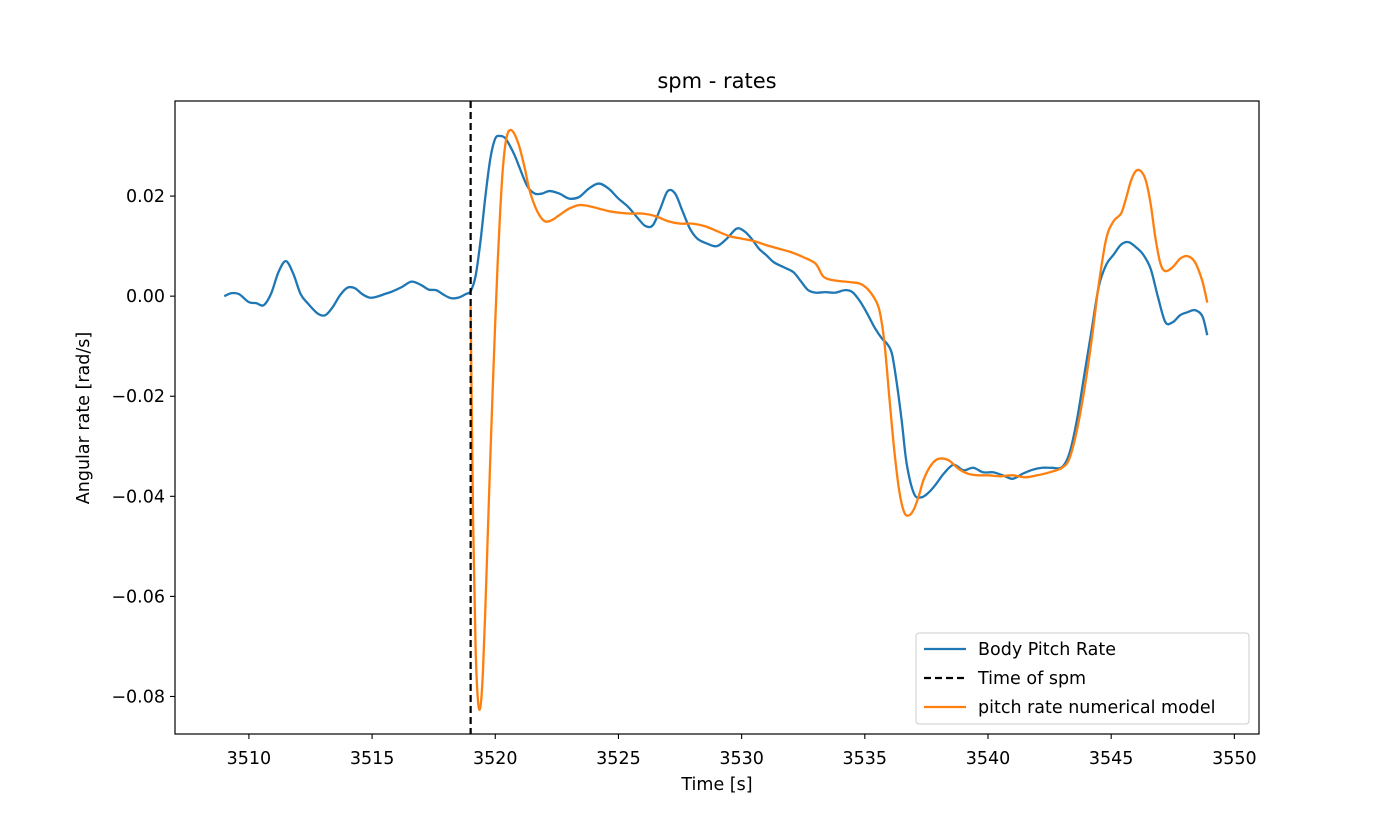 Image resolution: width=1400 pixels, height=840 pixels. I want to click on y-axis-label: Angular rate [rad/s], so click(84, 418).